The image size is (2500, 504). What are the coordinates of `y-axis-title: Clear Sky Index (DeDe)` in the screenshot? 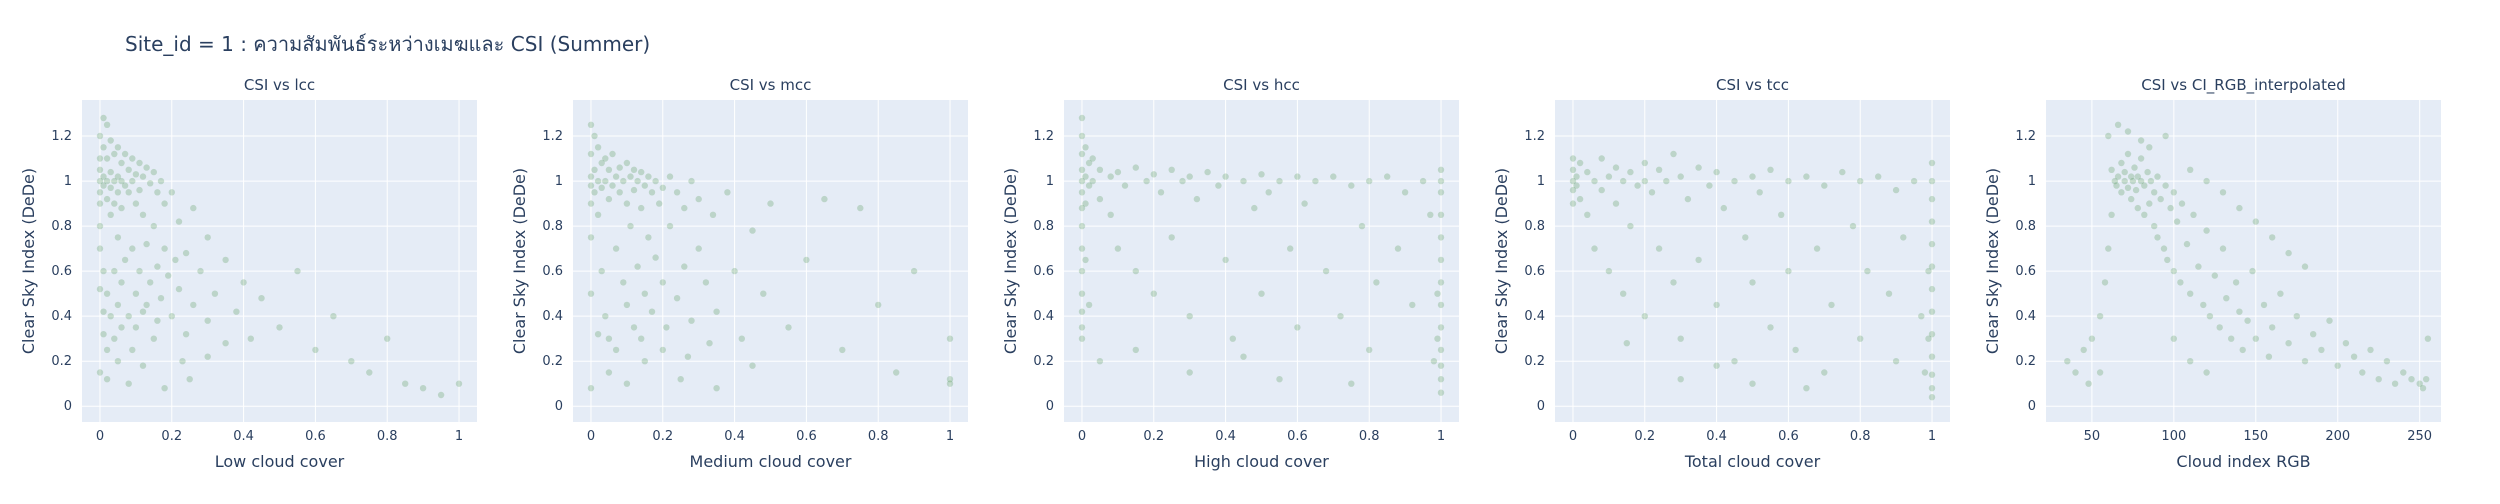 It's located at (28, 261).